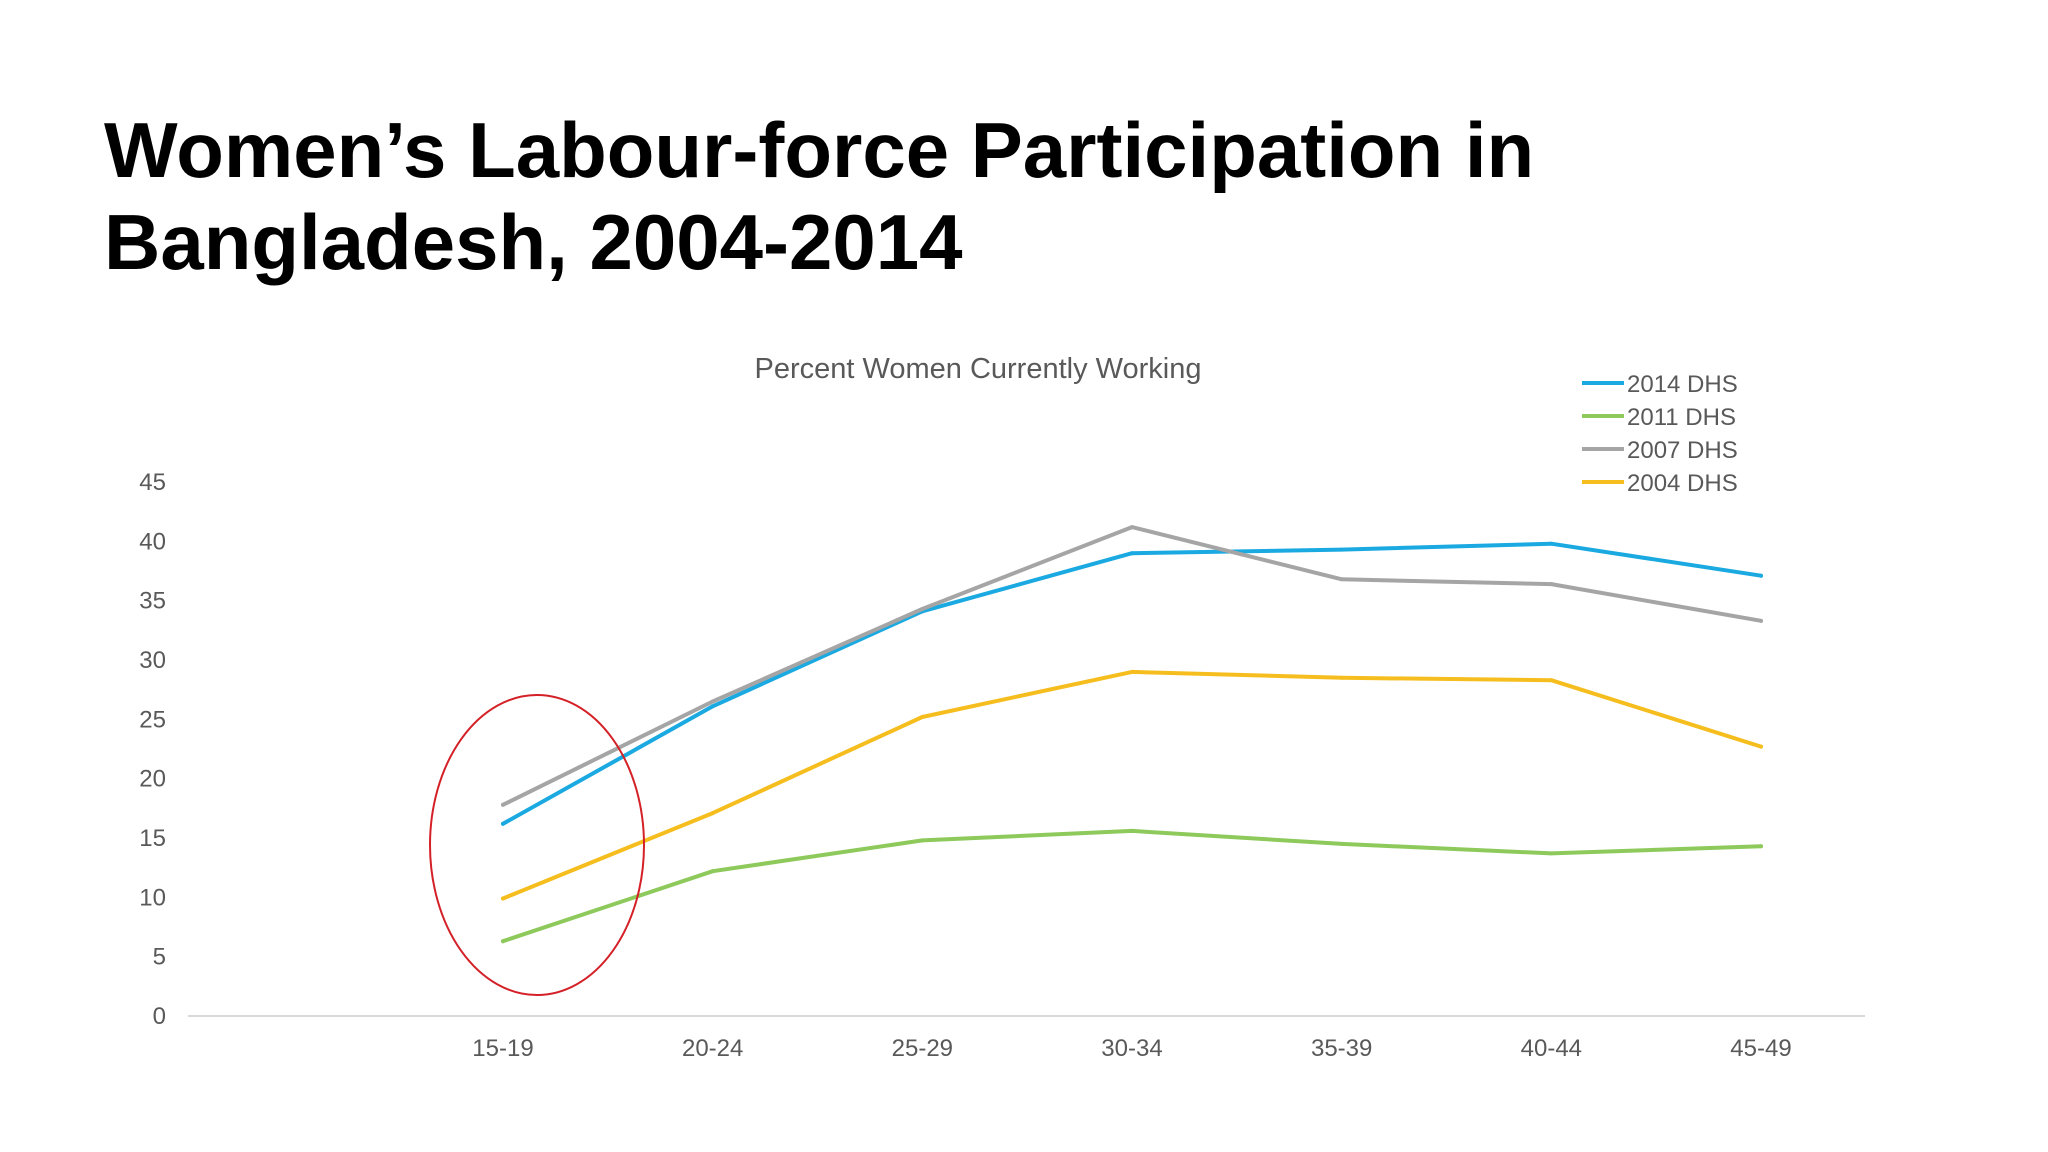  Describe the element at coordinates (1682, 450) in the screenshot. I see `legend-label: 2007 DHS` at that location.